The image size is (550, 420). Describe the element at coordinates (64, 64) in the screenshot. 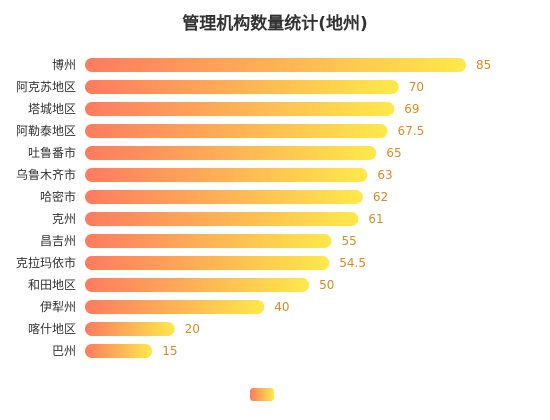

I see `category-label: 博州` at that location.